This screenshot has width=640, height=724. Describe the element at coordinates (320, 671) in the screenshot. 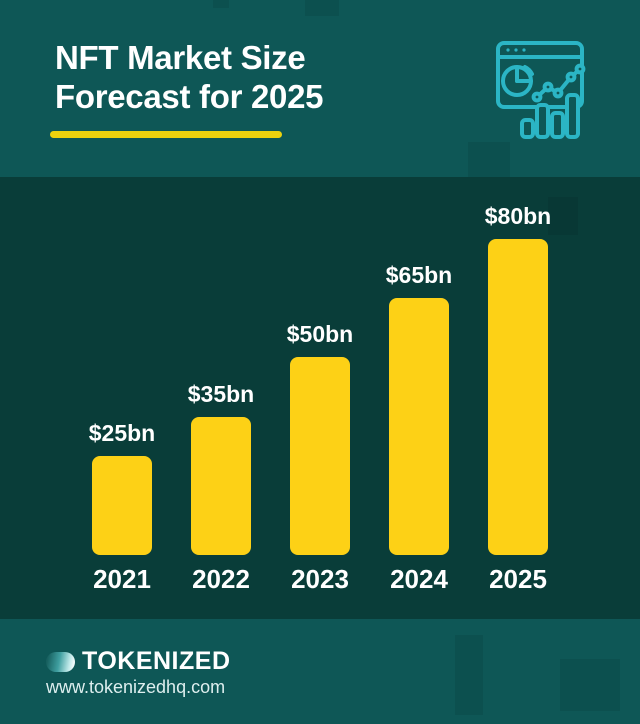

I see `footer: TOKENIZED www.tokenizedhq.com` at that location.